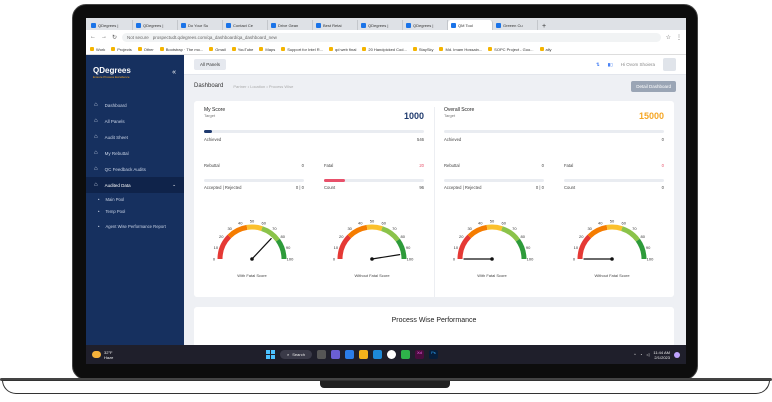 This screenshot has width=772, height=402. What do you see at coordinates (135, 153) in the screenshot?
I see `sidebar-item-my-rebuttal: ⌂ My Rebuttal` at bounding box center [135, 153].